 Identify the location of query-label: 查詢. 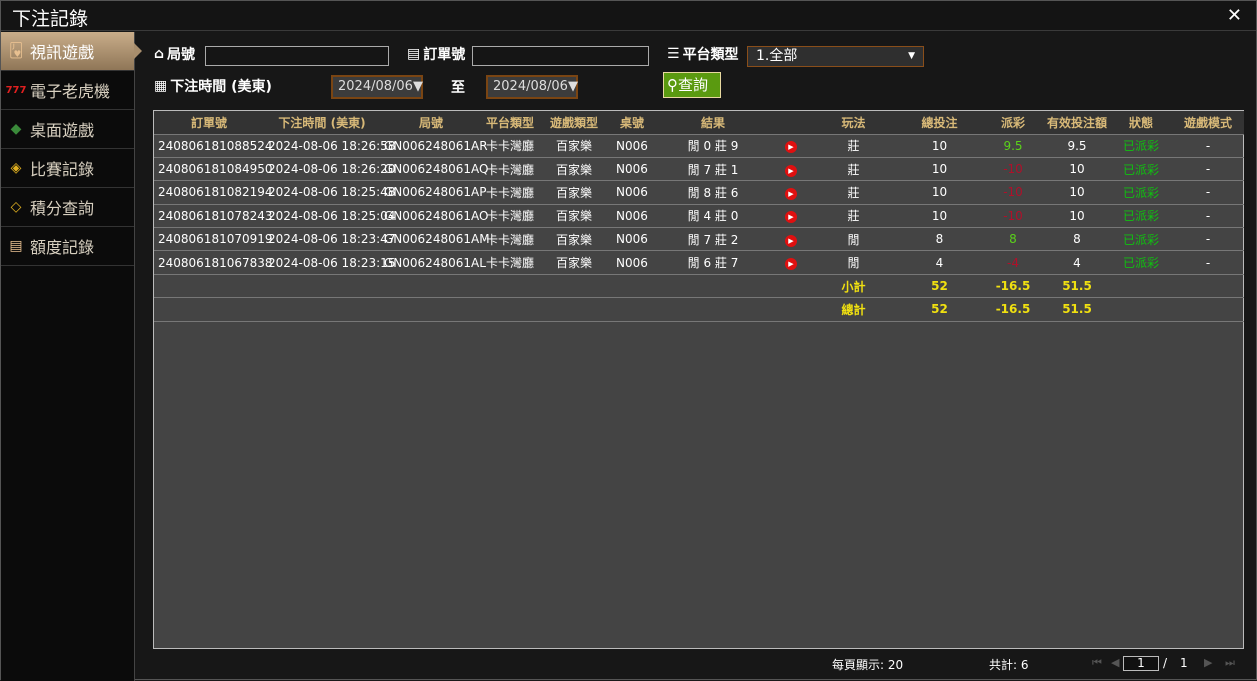
(693, 85).